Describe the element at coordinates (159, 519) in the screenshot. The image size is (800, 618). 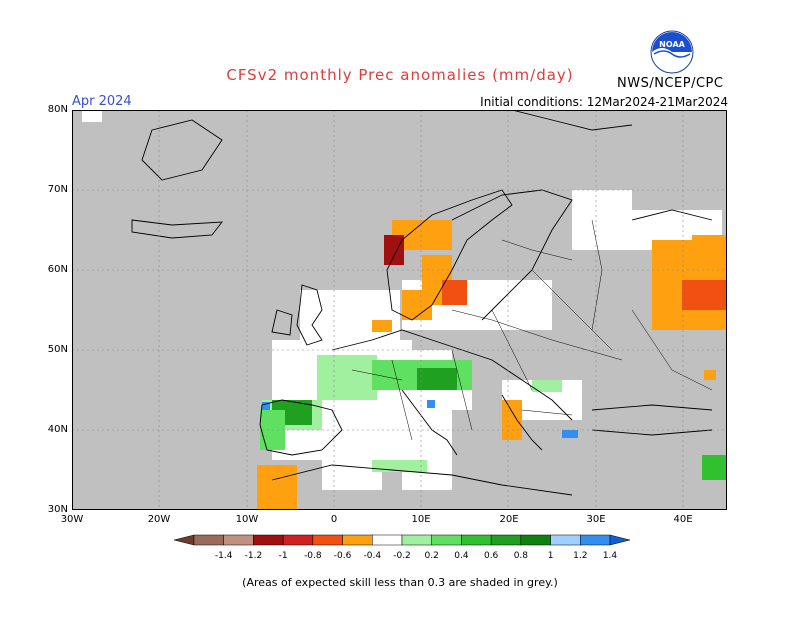
I see `lon-label: 20W` at that location.